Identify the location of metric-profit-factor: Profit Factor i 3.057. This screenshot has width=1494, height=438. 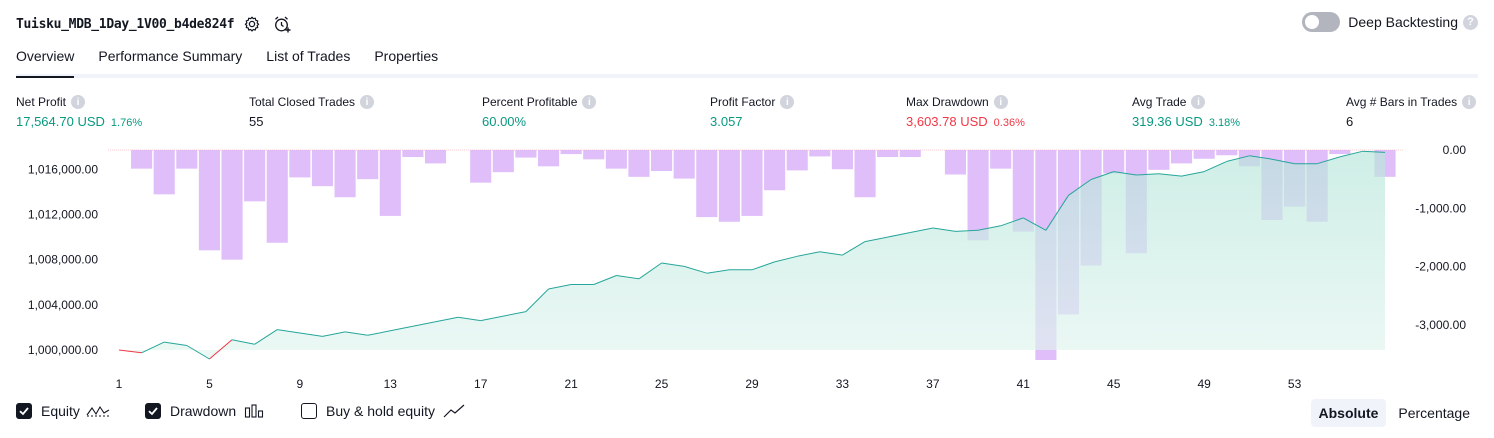
(752, 111).